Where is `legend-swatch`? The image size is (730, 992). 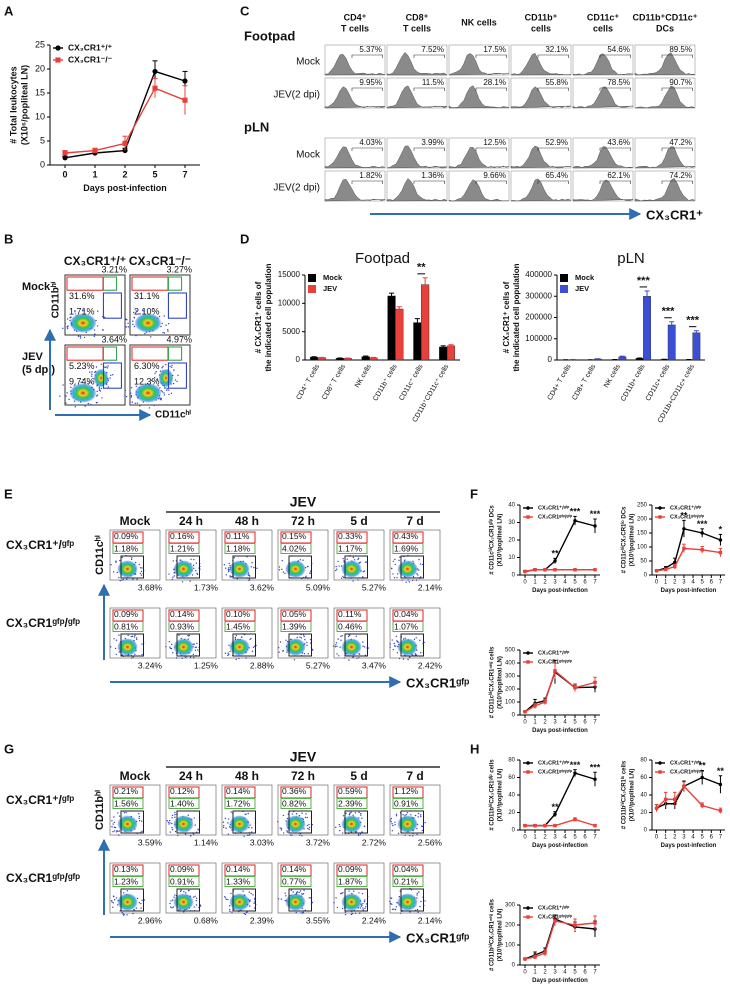
legend-swatch is located at coordinates (312, 278).